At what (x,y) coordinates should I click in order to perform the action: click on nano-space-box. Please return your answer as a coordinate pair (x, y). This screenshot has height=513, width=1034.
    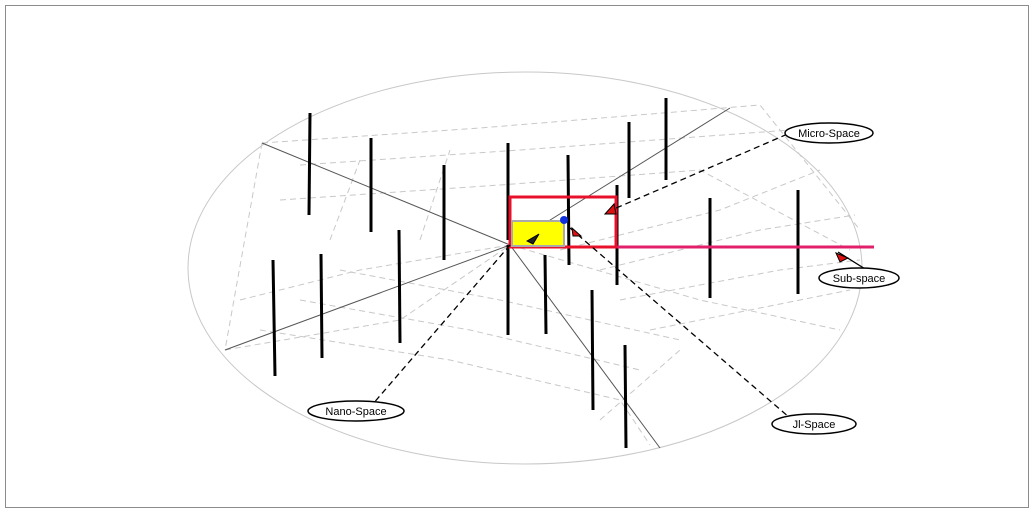
    Looking at the image, I should click on (538, 233).